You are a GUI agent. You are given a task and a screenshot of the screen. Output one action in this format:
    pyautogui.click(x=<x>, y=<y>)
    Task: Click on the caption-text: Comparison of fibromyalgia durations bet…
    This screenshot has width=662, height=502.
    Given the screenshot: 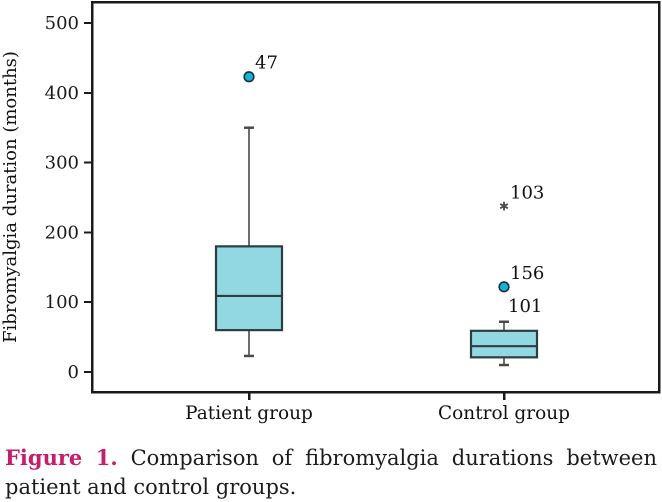 What is the action you would take?
    pyautogui.click(x=331, y=472)
    